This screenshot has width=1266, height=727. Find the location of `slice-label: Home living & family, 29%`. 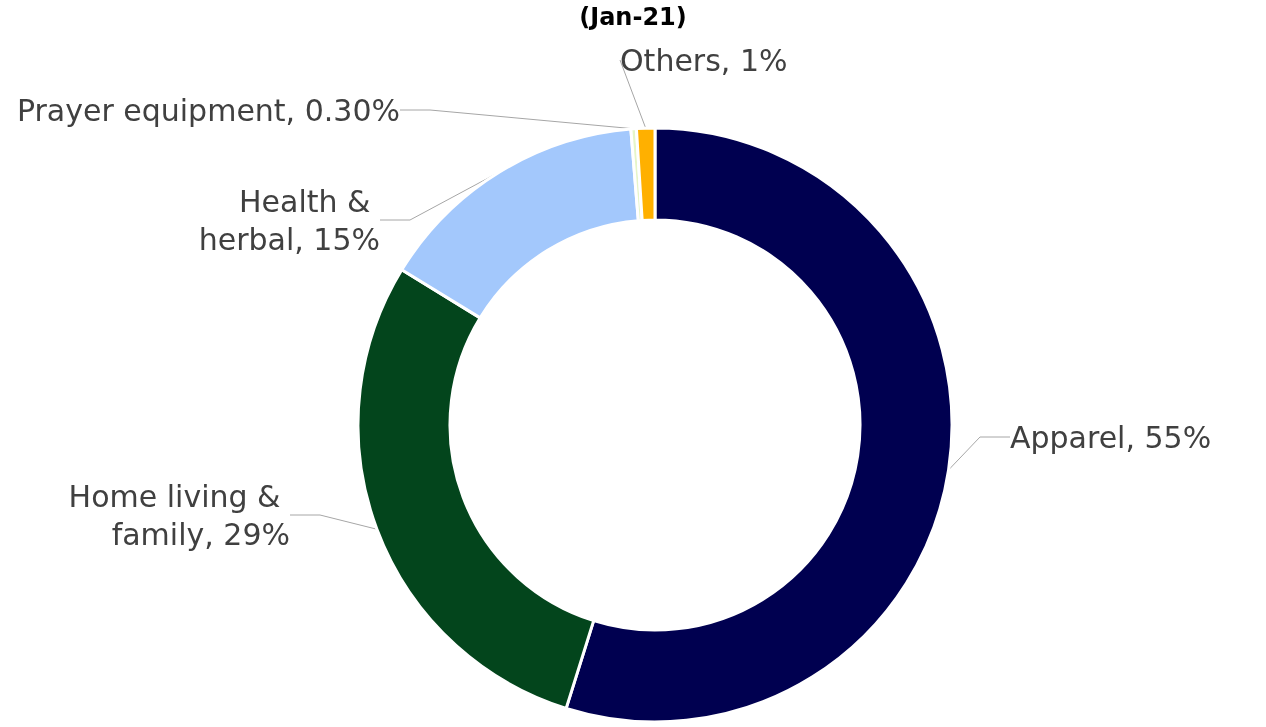

slice-label: Home living & family, 29% is located at coordinates (179, 515).